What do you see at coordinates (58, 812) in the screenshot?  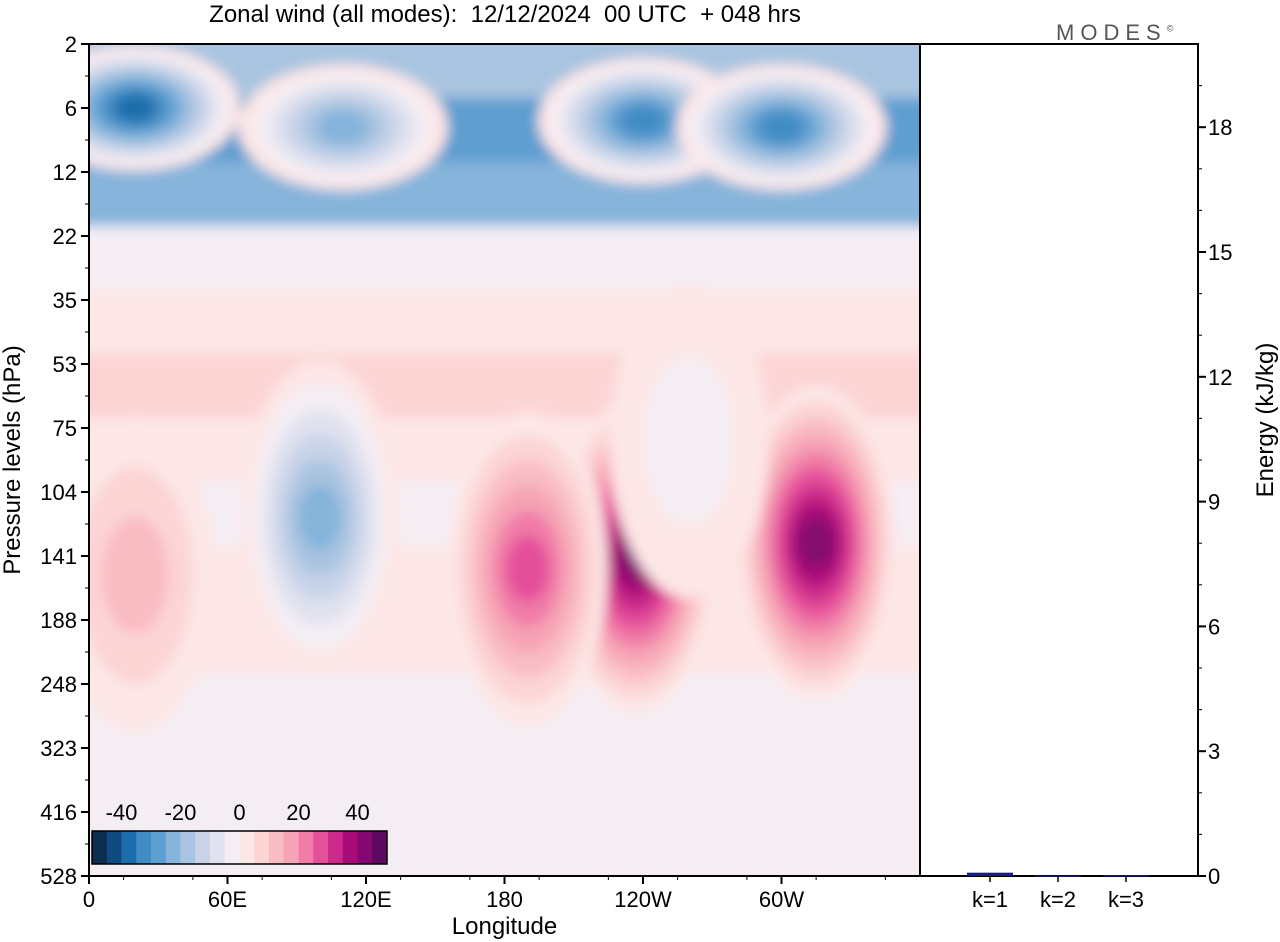 I see `y-tick-label: 416` at bounding box center [58, 812].